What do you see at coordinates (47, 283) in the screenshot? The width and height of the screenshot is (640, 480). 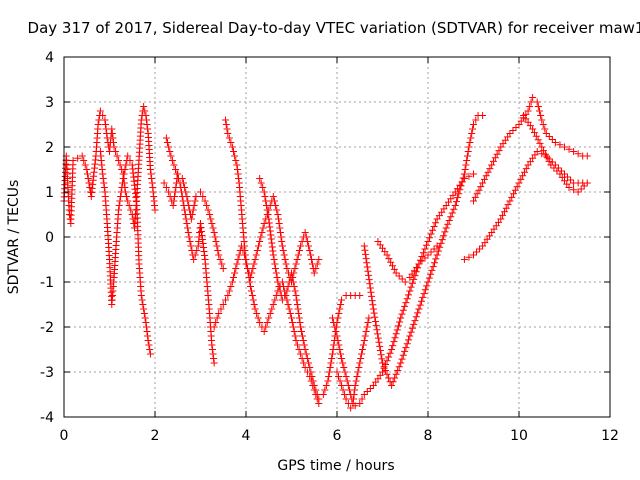 I see `y-tick-label: -1` at bounding box center [47, 283].